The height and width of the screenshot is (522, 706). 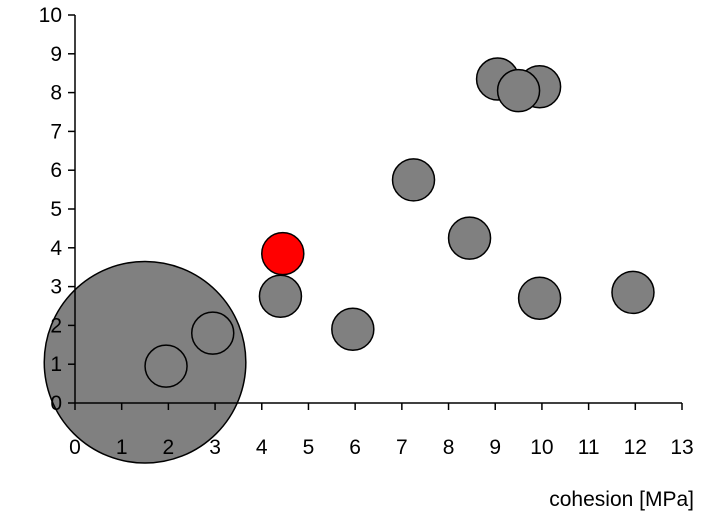 What do you see at coordinates (122, 447) in the screenshot?
I see `x-tick-label: 1` at bounding box center [122, 447].